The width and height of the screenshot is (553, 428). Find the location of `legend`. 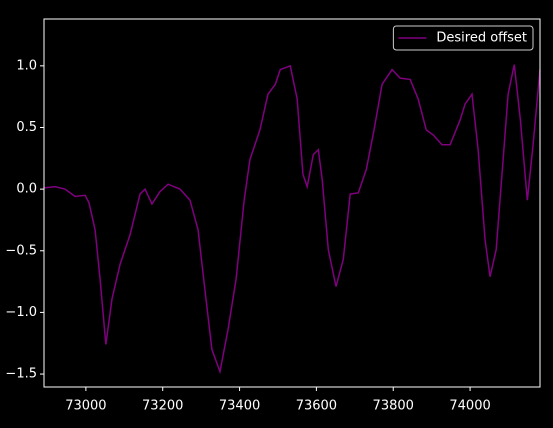

legend is located at coordinates (463, 38).